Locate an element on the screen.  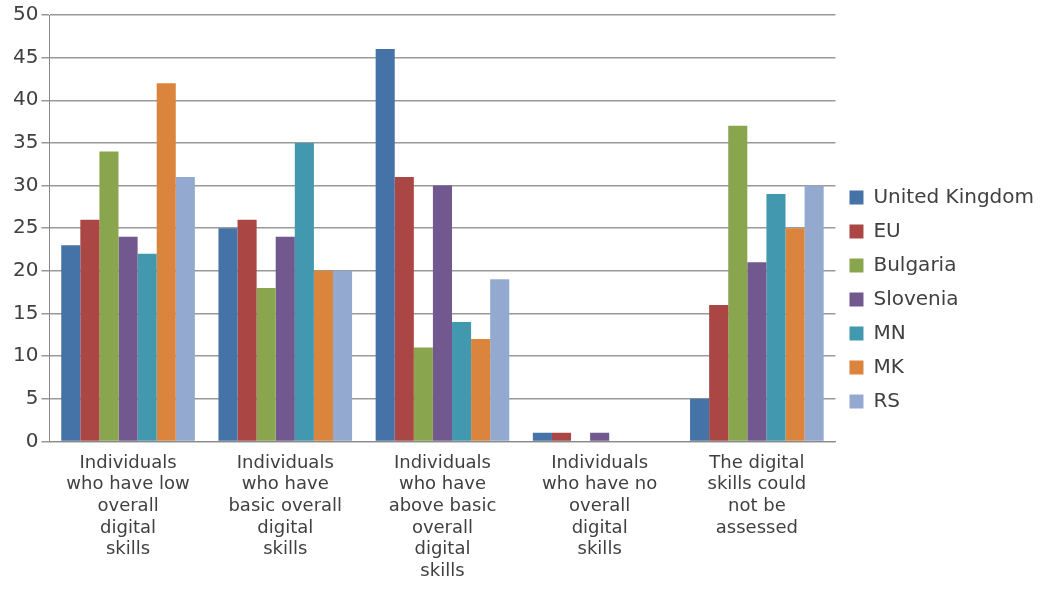
y-tick-label: 15 is located at coordinates (26, 311).